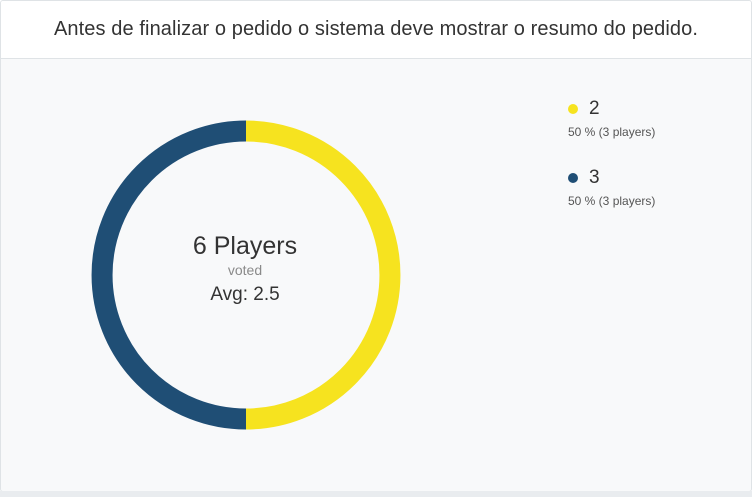  What do you see at coordinates (594, 177) in the screenshot?
I see `legend-label: 3` at bounding box center [594, 177].